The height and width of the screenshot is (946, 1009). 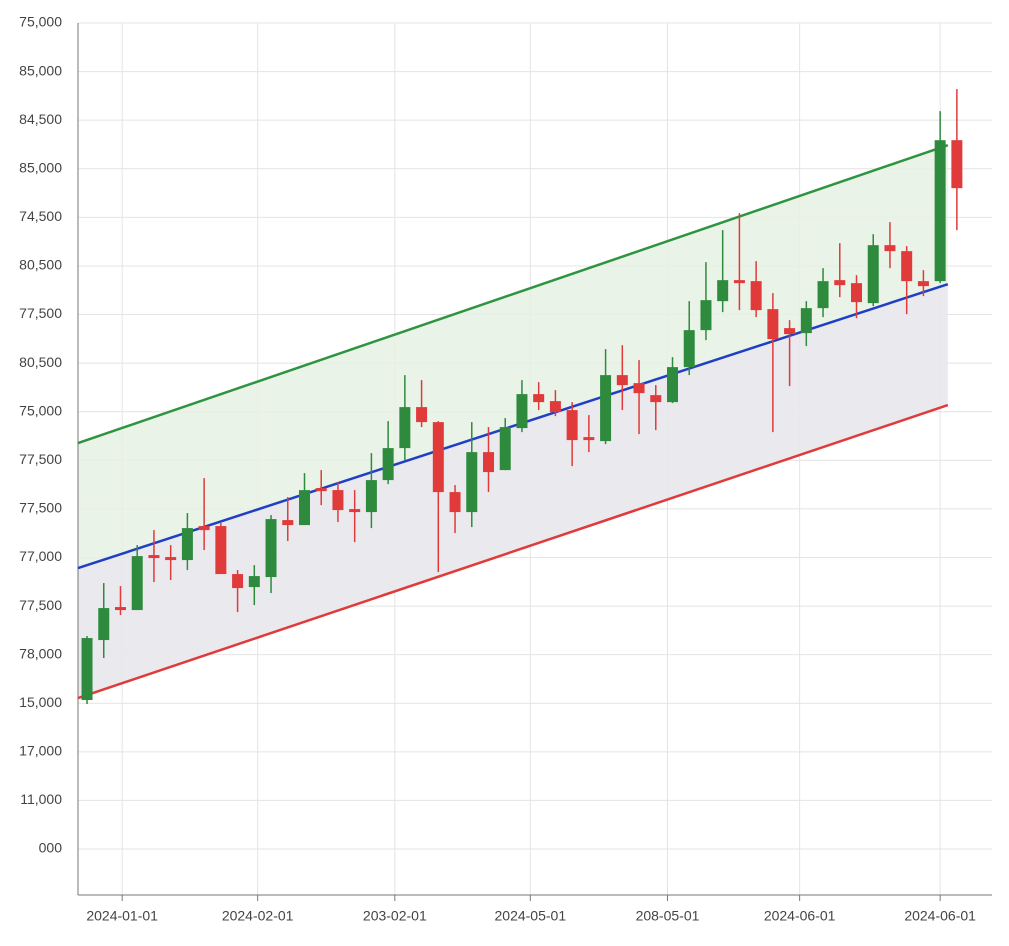 I want to click on y-tick-label: 17,000, so click(x=40, y=751).